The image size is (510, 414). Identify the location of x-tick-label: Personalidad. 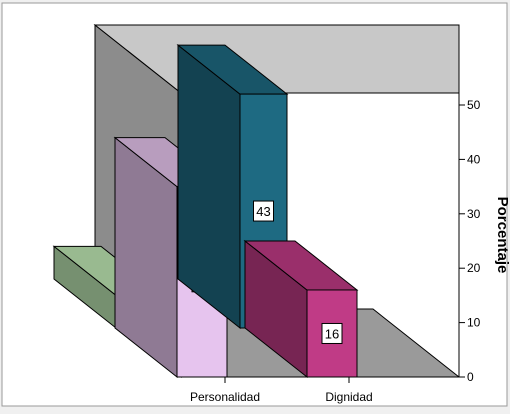
(225, 397).